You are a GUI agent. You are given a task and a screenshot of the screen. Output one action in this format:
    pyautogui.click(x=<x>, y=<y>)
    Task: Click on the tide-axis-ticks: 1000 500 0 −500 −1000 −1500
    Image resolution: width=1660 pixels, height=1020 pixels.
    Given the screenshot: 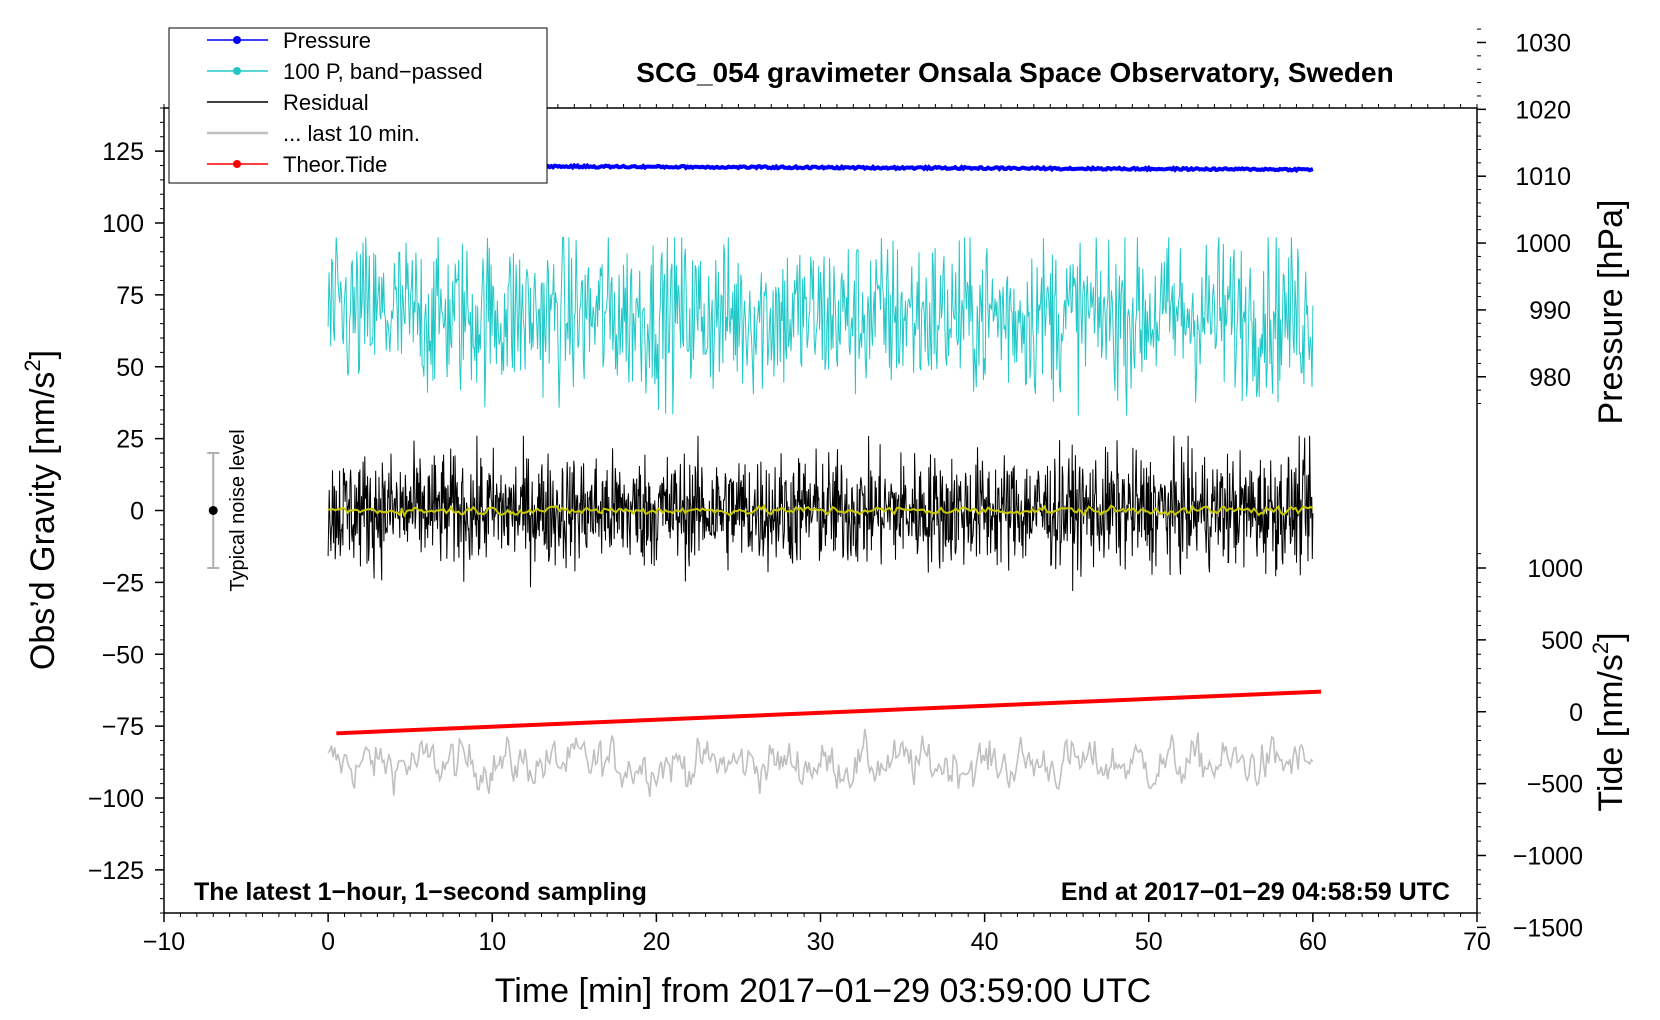 What is the action you would take?
    pyautogui.click(x=1530, y=747)
    